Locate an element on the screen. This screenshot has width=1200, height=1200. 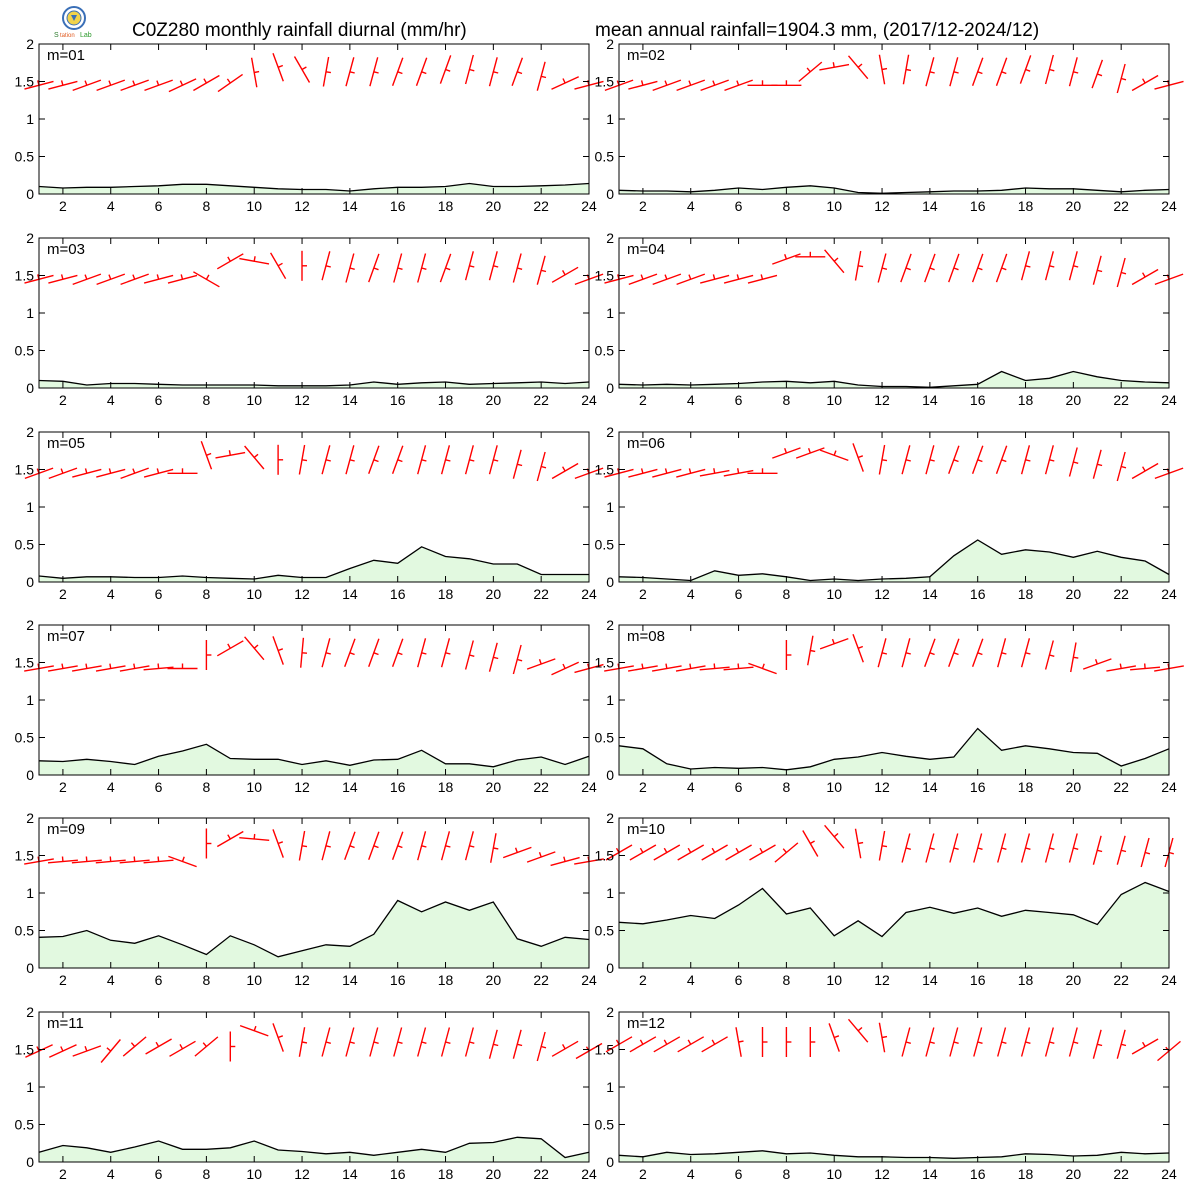
x-tick-label: 24 is located at coordinates (1169, 400).